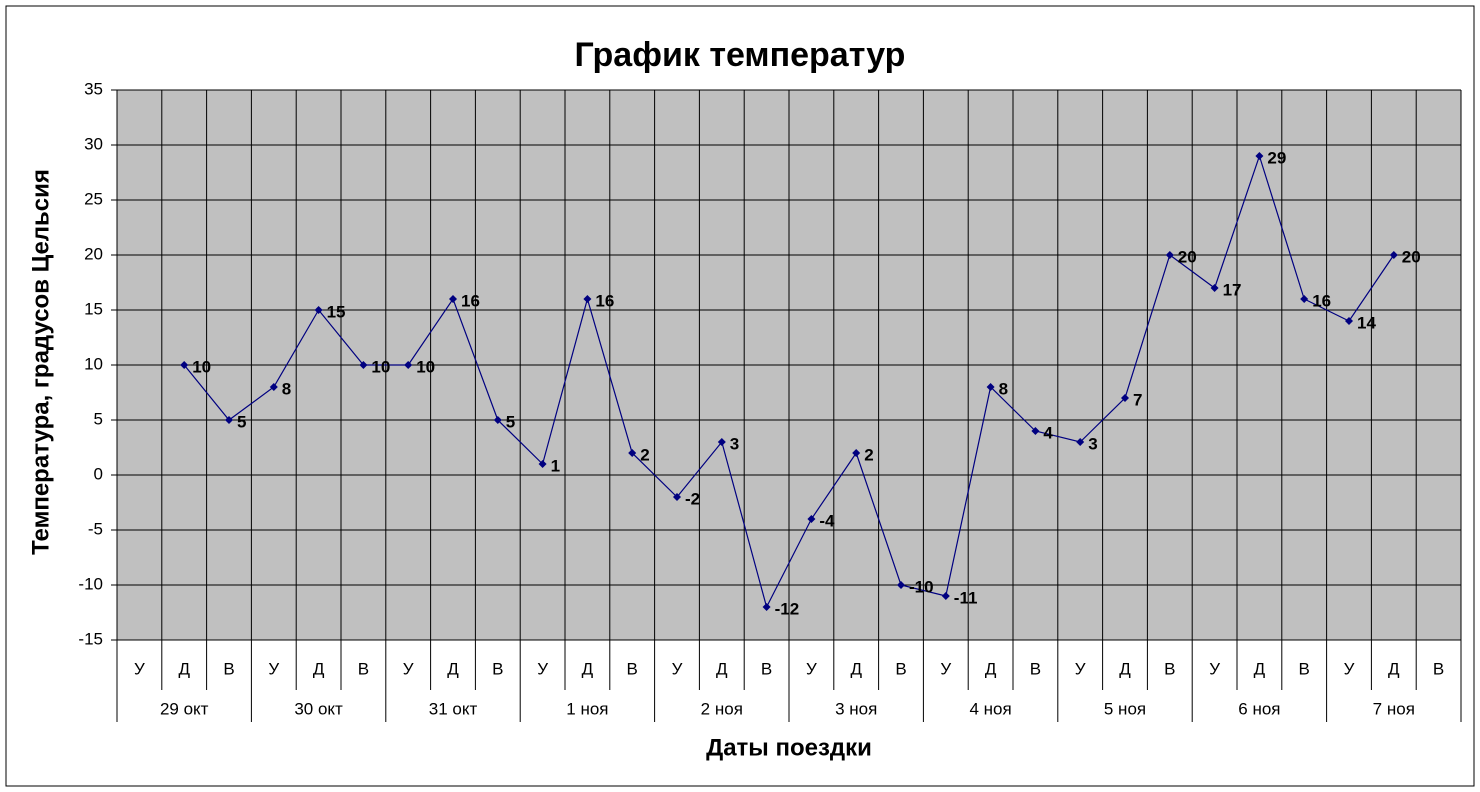 This screenshot has height=792, width=1480. What do you see at coordinates (990, 708) in the screenshot?
I see `x-group-label: 4 ноя` at bounding box center [990, 708].